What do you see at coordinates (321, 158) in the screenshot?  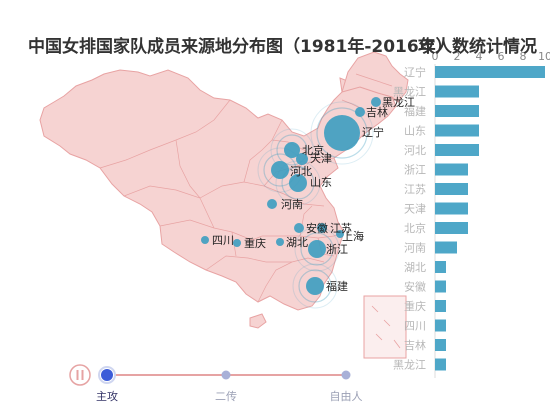 I see `map-label: 天津` at bounding box center [321, 158].